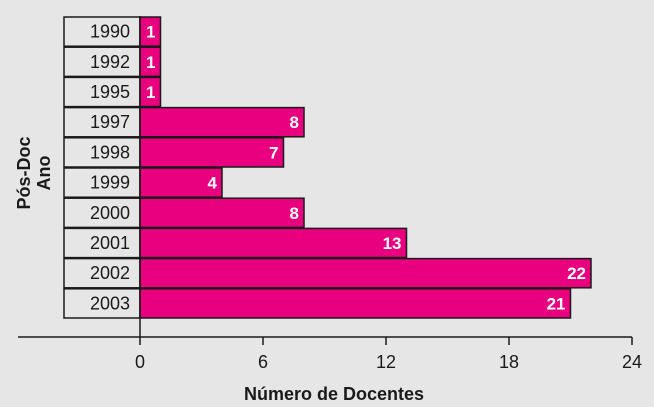  Describe the element at coordinates (110, 273) in the screenshot. I see `category-label: 2002` at that location.